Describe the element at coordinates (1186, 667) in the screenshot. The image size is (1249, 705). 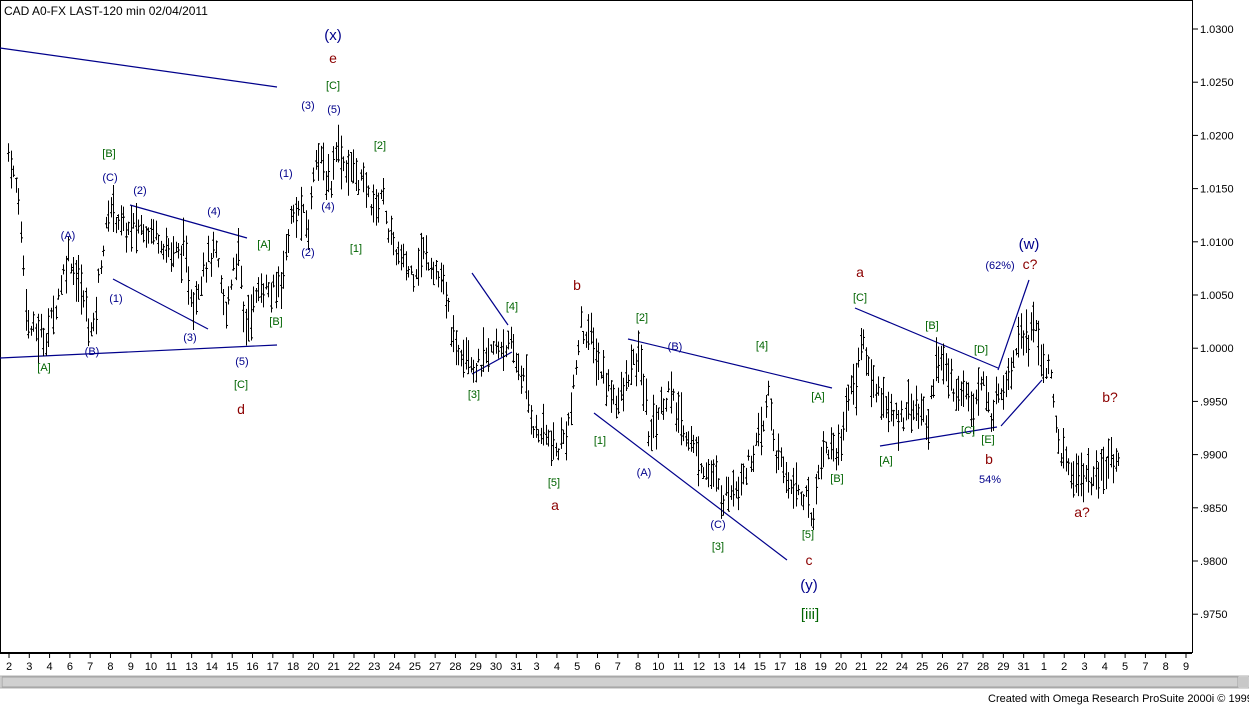
I see `x-tick-label: 9` at that location.